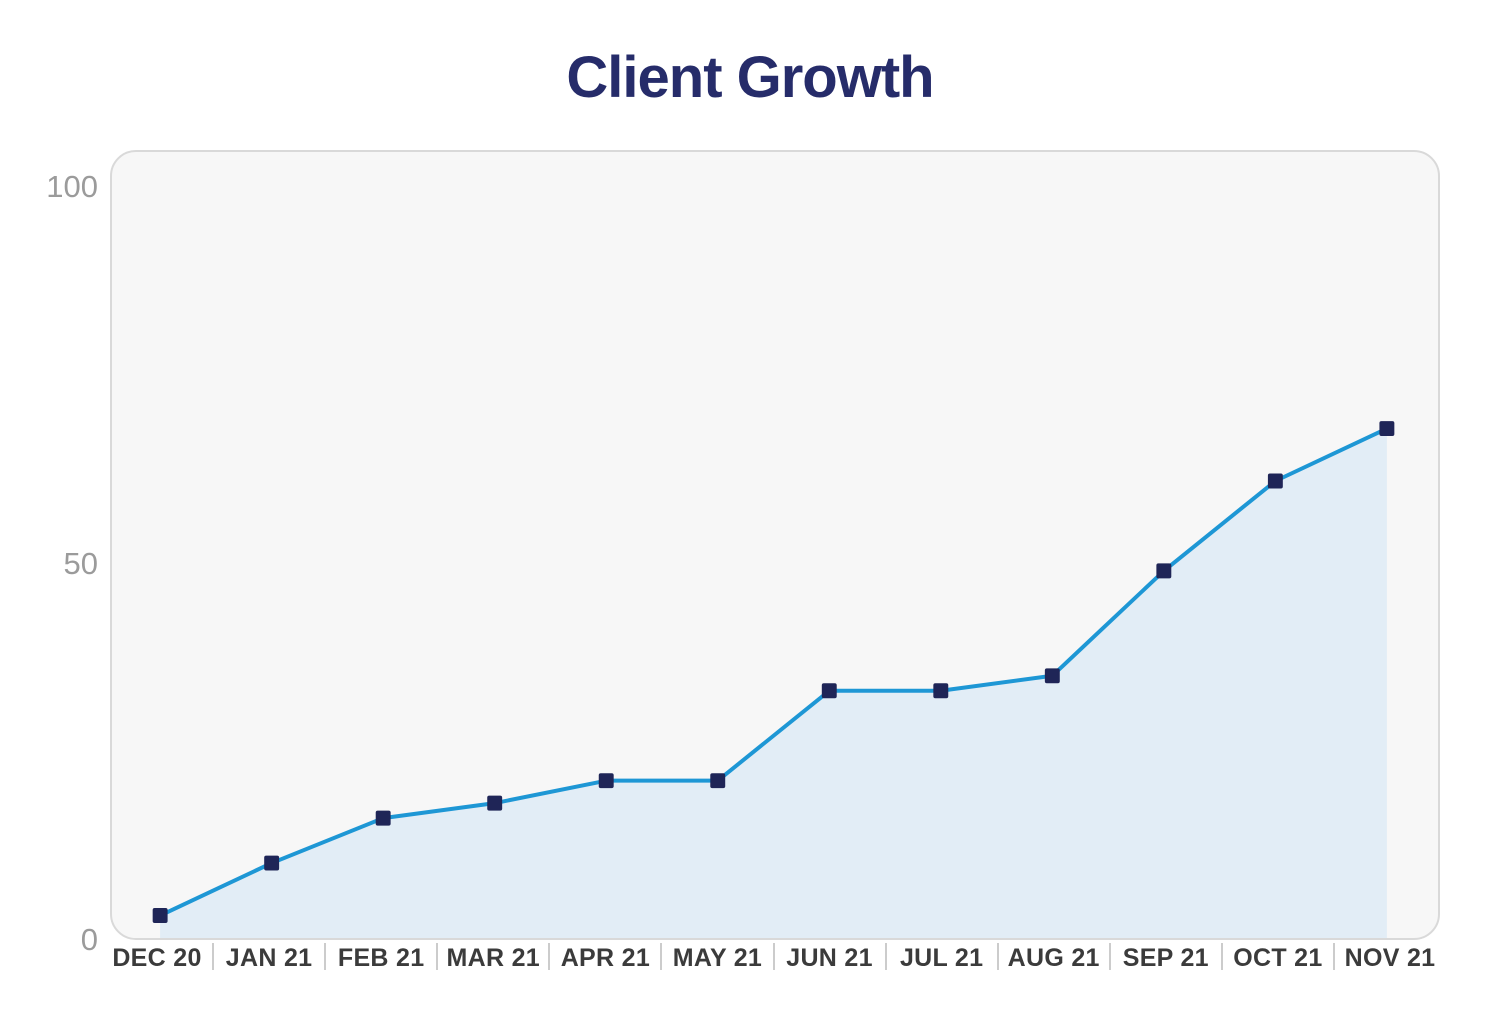 Image resolution: width=1500 pixels, height=1018 pixels. What do you see at coordinates (381, 958) in the screenshot?
I see `x-tick-label: FEB 21` at bounding box center [381, 958].